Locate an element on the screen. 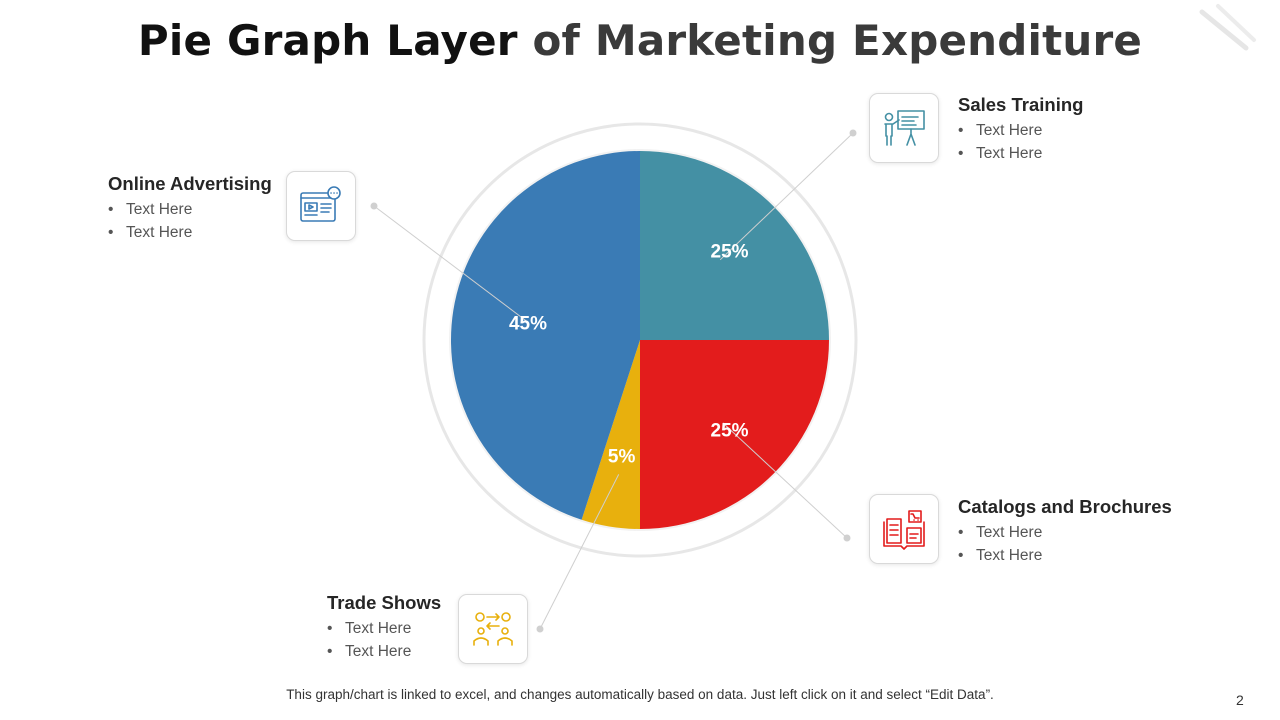  sales-training-icon-box is located at coordinates (904, 128).